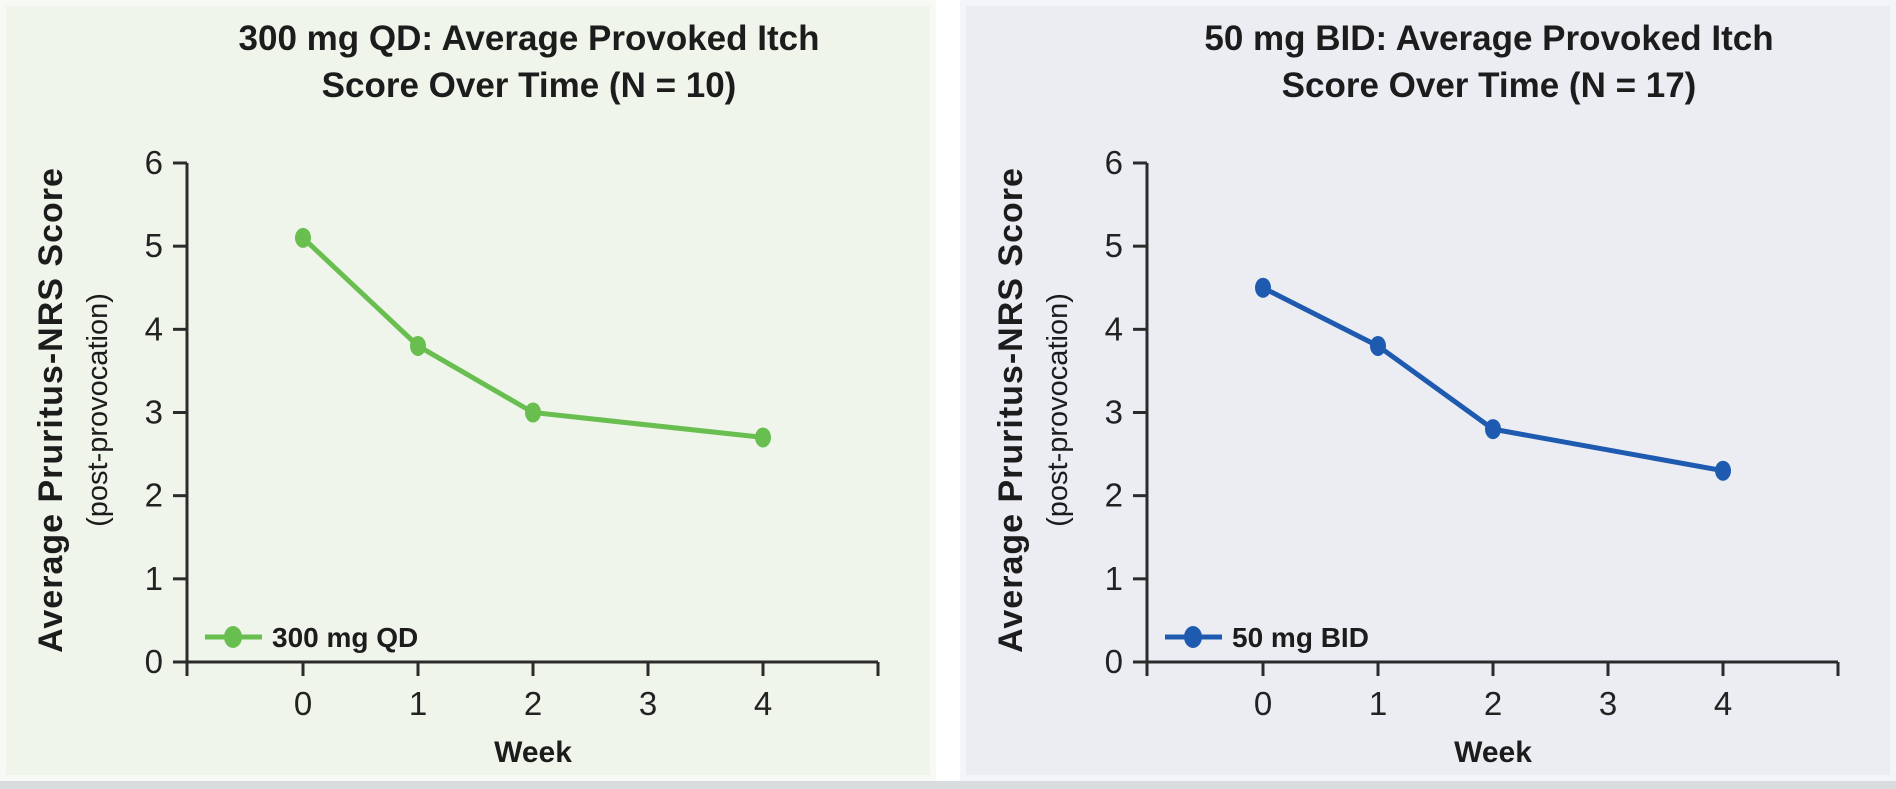 This screenshot has width=1896, height=789. Describe the element at coordinates (1300, 637) in the screenshot. I see `legend-label: 50 mg BID` at that location.